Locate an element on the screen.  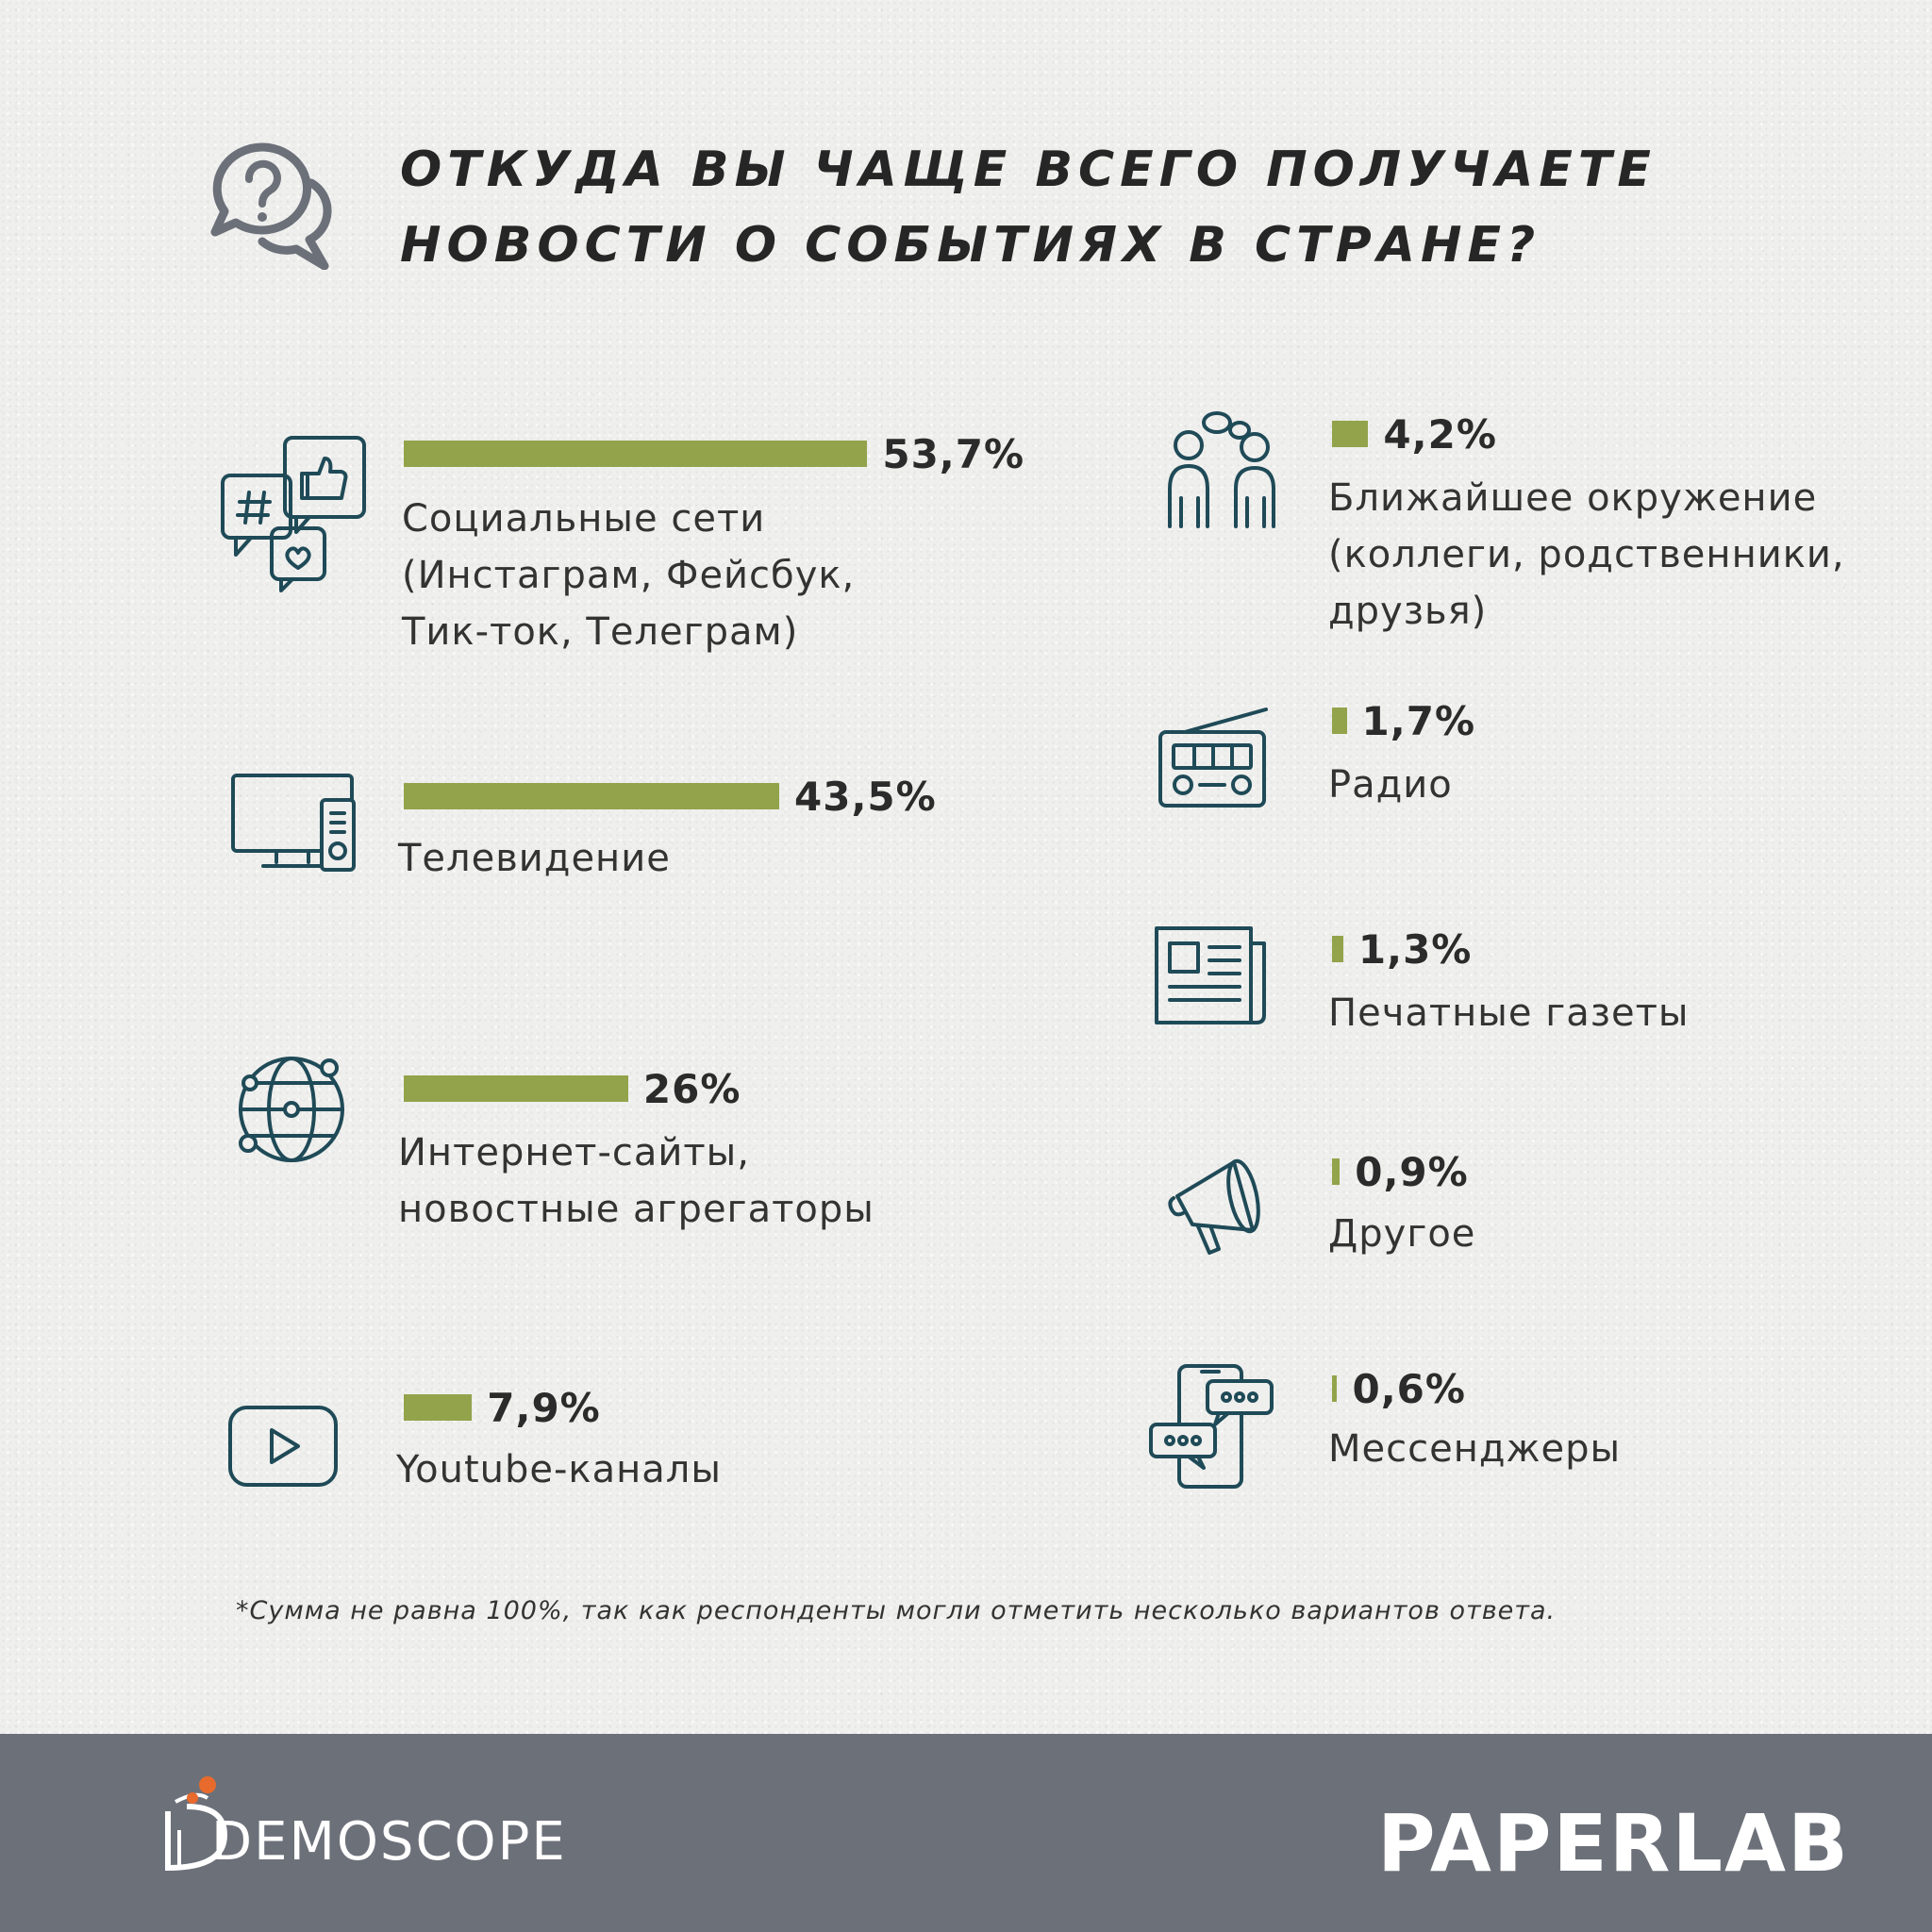
category-label-line: друзья) is located at coordinates (1408, 611).